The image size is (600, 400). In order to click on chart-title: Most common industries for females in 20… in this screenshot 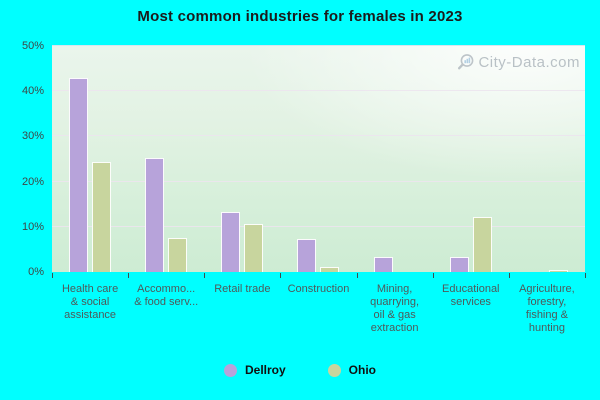, I will do `click(300, 16)`.